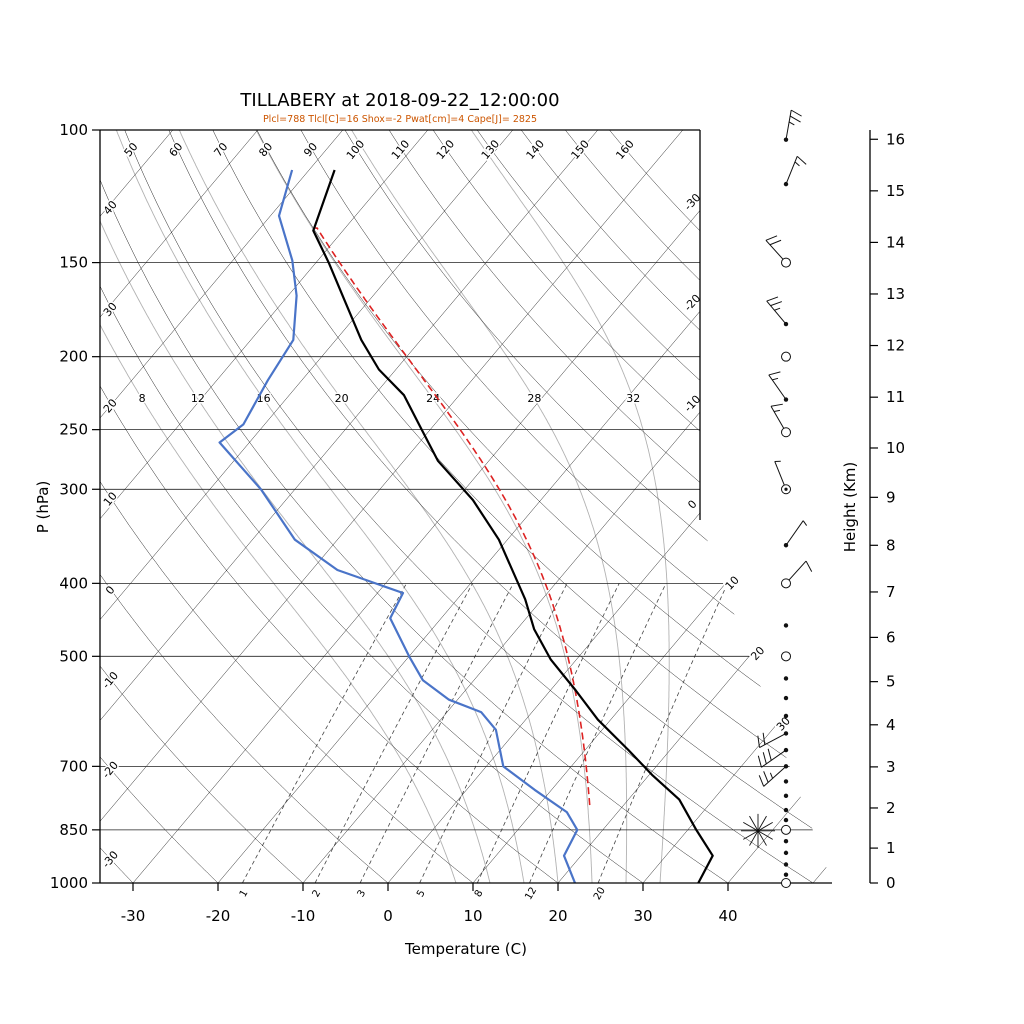 The height and width of the screenshot is (1024, 1024). Describe the element at coordinates (633, 398) in the screenshot. I see `svg-text: 32` at that location.